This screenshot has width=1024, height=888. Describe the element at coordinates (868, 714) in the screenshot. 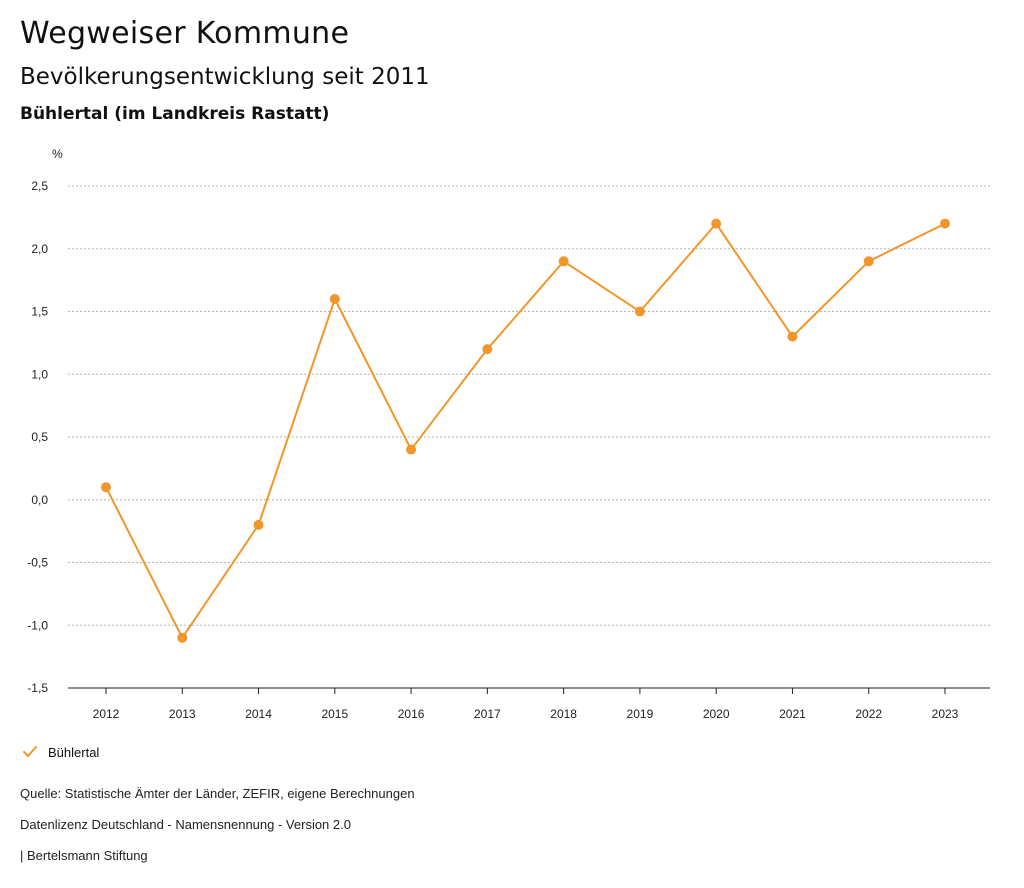

I see `x-tick-label: 2022` at that location.